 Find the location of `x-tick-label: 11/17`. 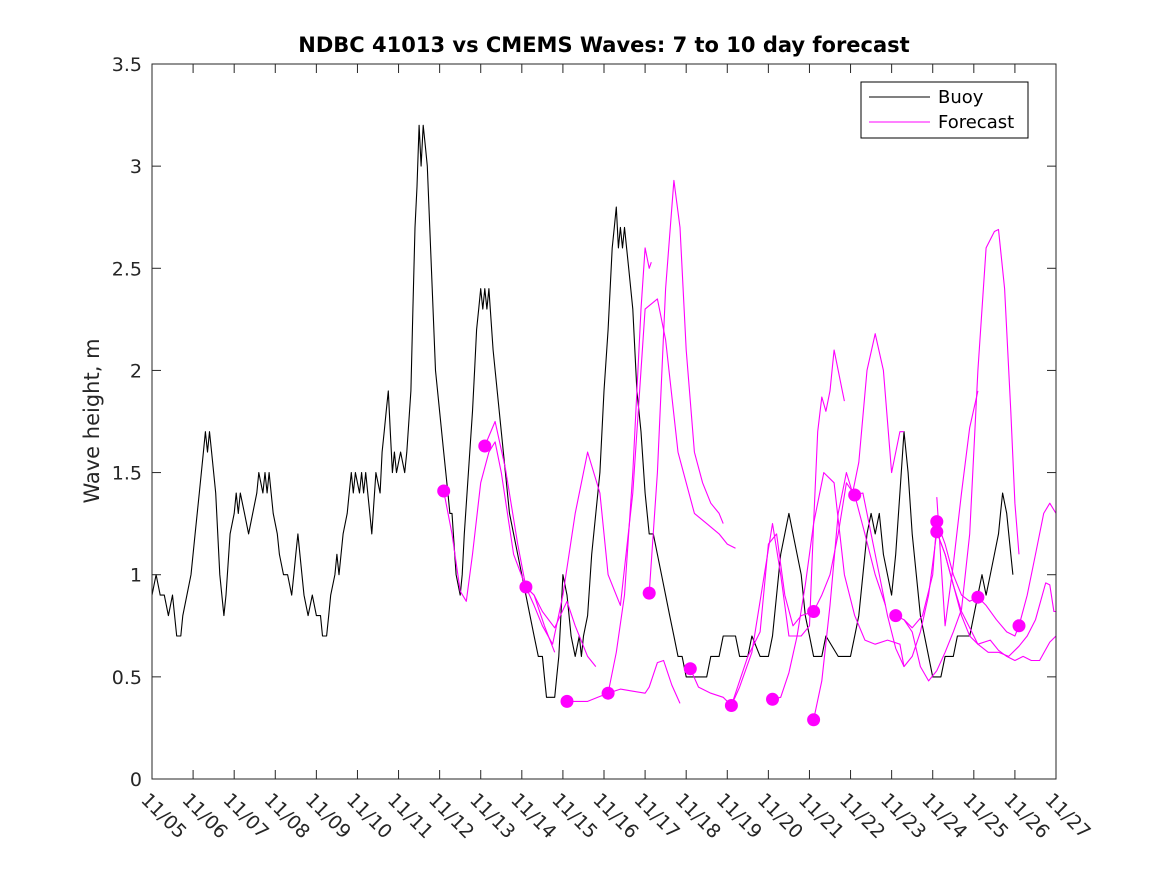

x-tick-label: 11/17 is located at coordinates (657, 816).